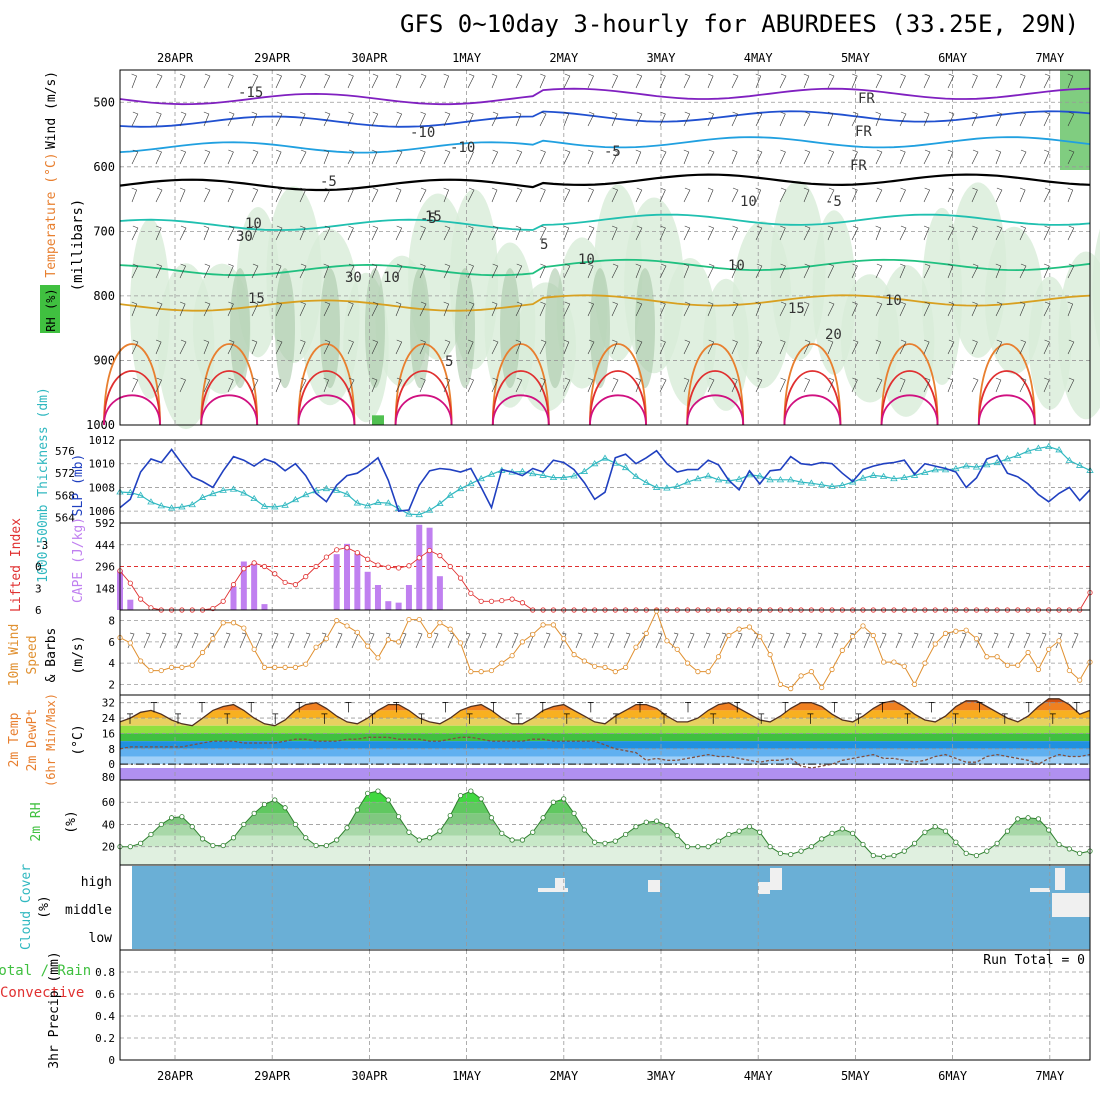 This screenshot has height=1100, width=1100. What do you see at coordinates (866, 99) in the screenshot?
I see `contour-label: FR` at bounding box center [866, 99].